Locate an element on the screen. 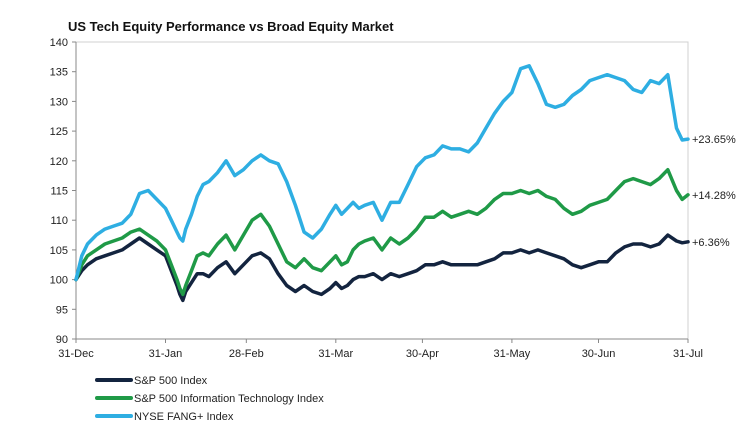 Image resolution: width=742 pixels, height=430 pixels. x-tick-label: 31-Jul is located at coordinates (688, 354).